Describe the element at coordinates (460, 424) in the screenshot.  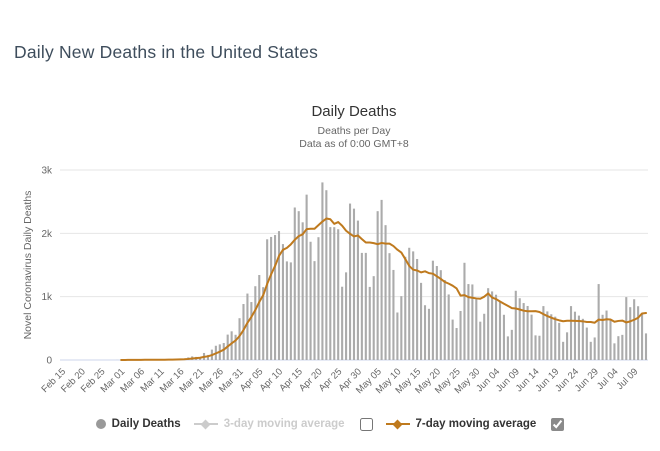
I see `legend-item-7day-average: 7-day moving average` at that location.